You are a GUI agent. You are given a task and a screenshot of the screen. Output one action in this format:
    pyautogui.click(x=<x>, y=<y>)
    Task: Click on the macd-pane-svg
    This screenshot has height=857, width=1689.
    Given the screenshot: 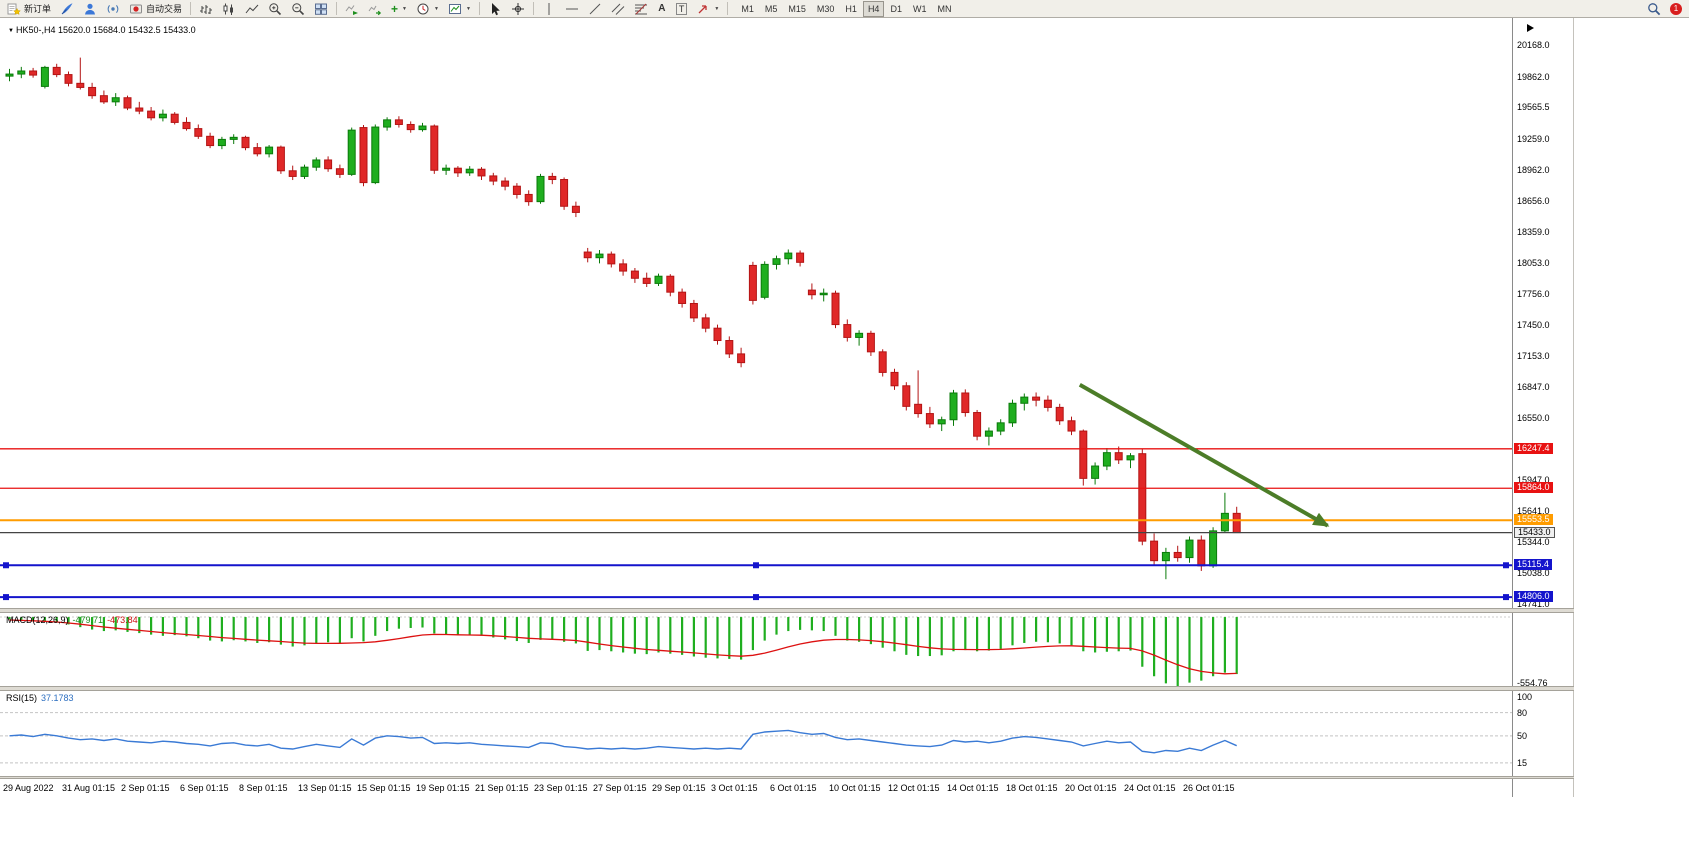 What is the action you would take?
    pyautogui.click(x=756, y=649)
    